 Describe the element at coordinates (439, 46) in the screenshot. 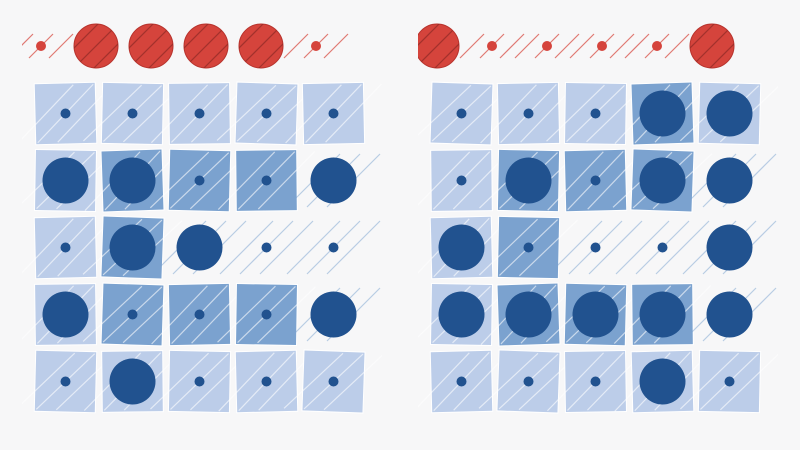

I see `red-circle-icon` at that location.